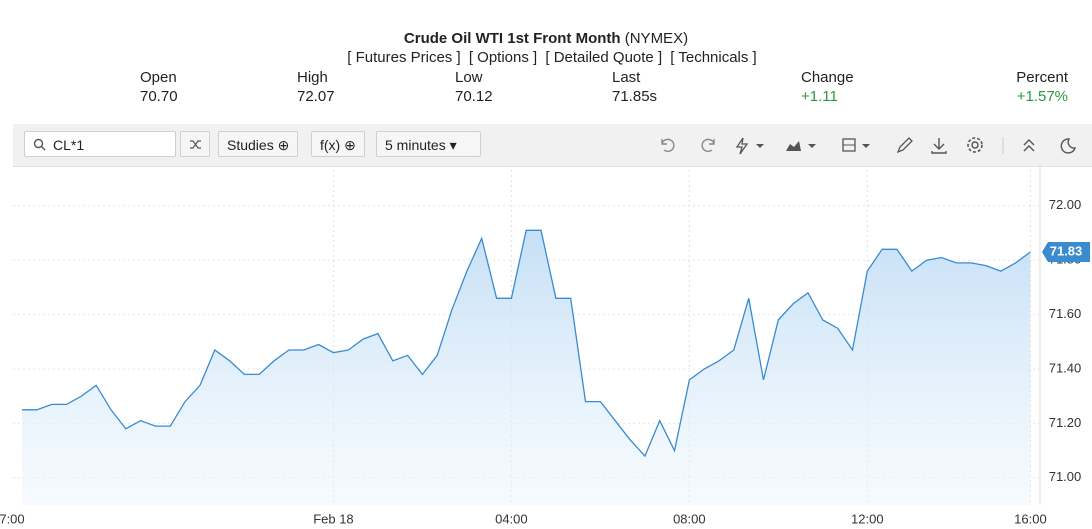 The image size is (1092, 529). Describe the element at coordinates (158, 77) in the screenshot. I see `stat-label: Open` at that location.